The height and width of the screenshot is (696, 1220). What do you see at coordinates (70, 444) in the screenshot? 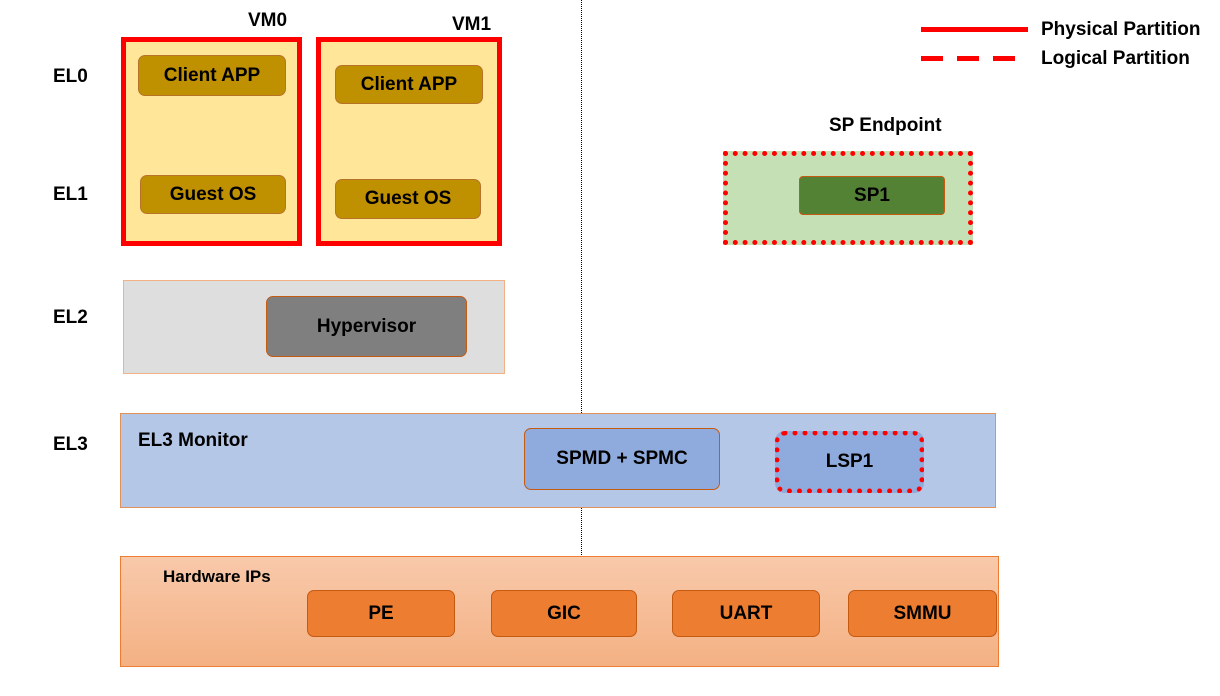
I see `el3-label: EL3` at bounding box center [70, 444].